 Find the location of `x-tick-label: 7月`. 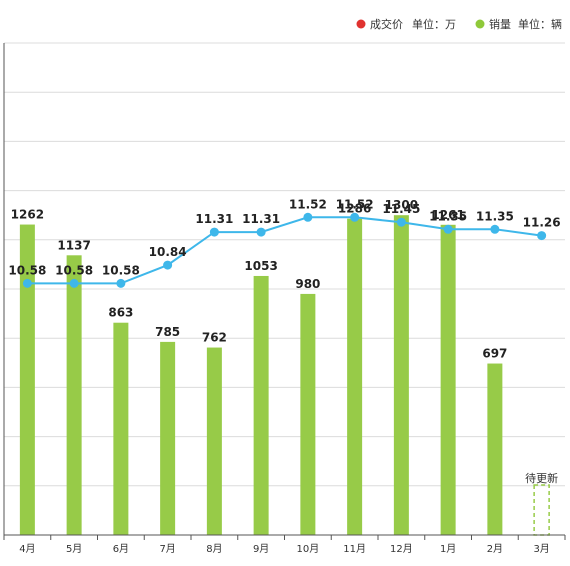

x-tick-label: 7月 is located at coordinates (167, 549).